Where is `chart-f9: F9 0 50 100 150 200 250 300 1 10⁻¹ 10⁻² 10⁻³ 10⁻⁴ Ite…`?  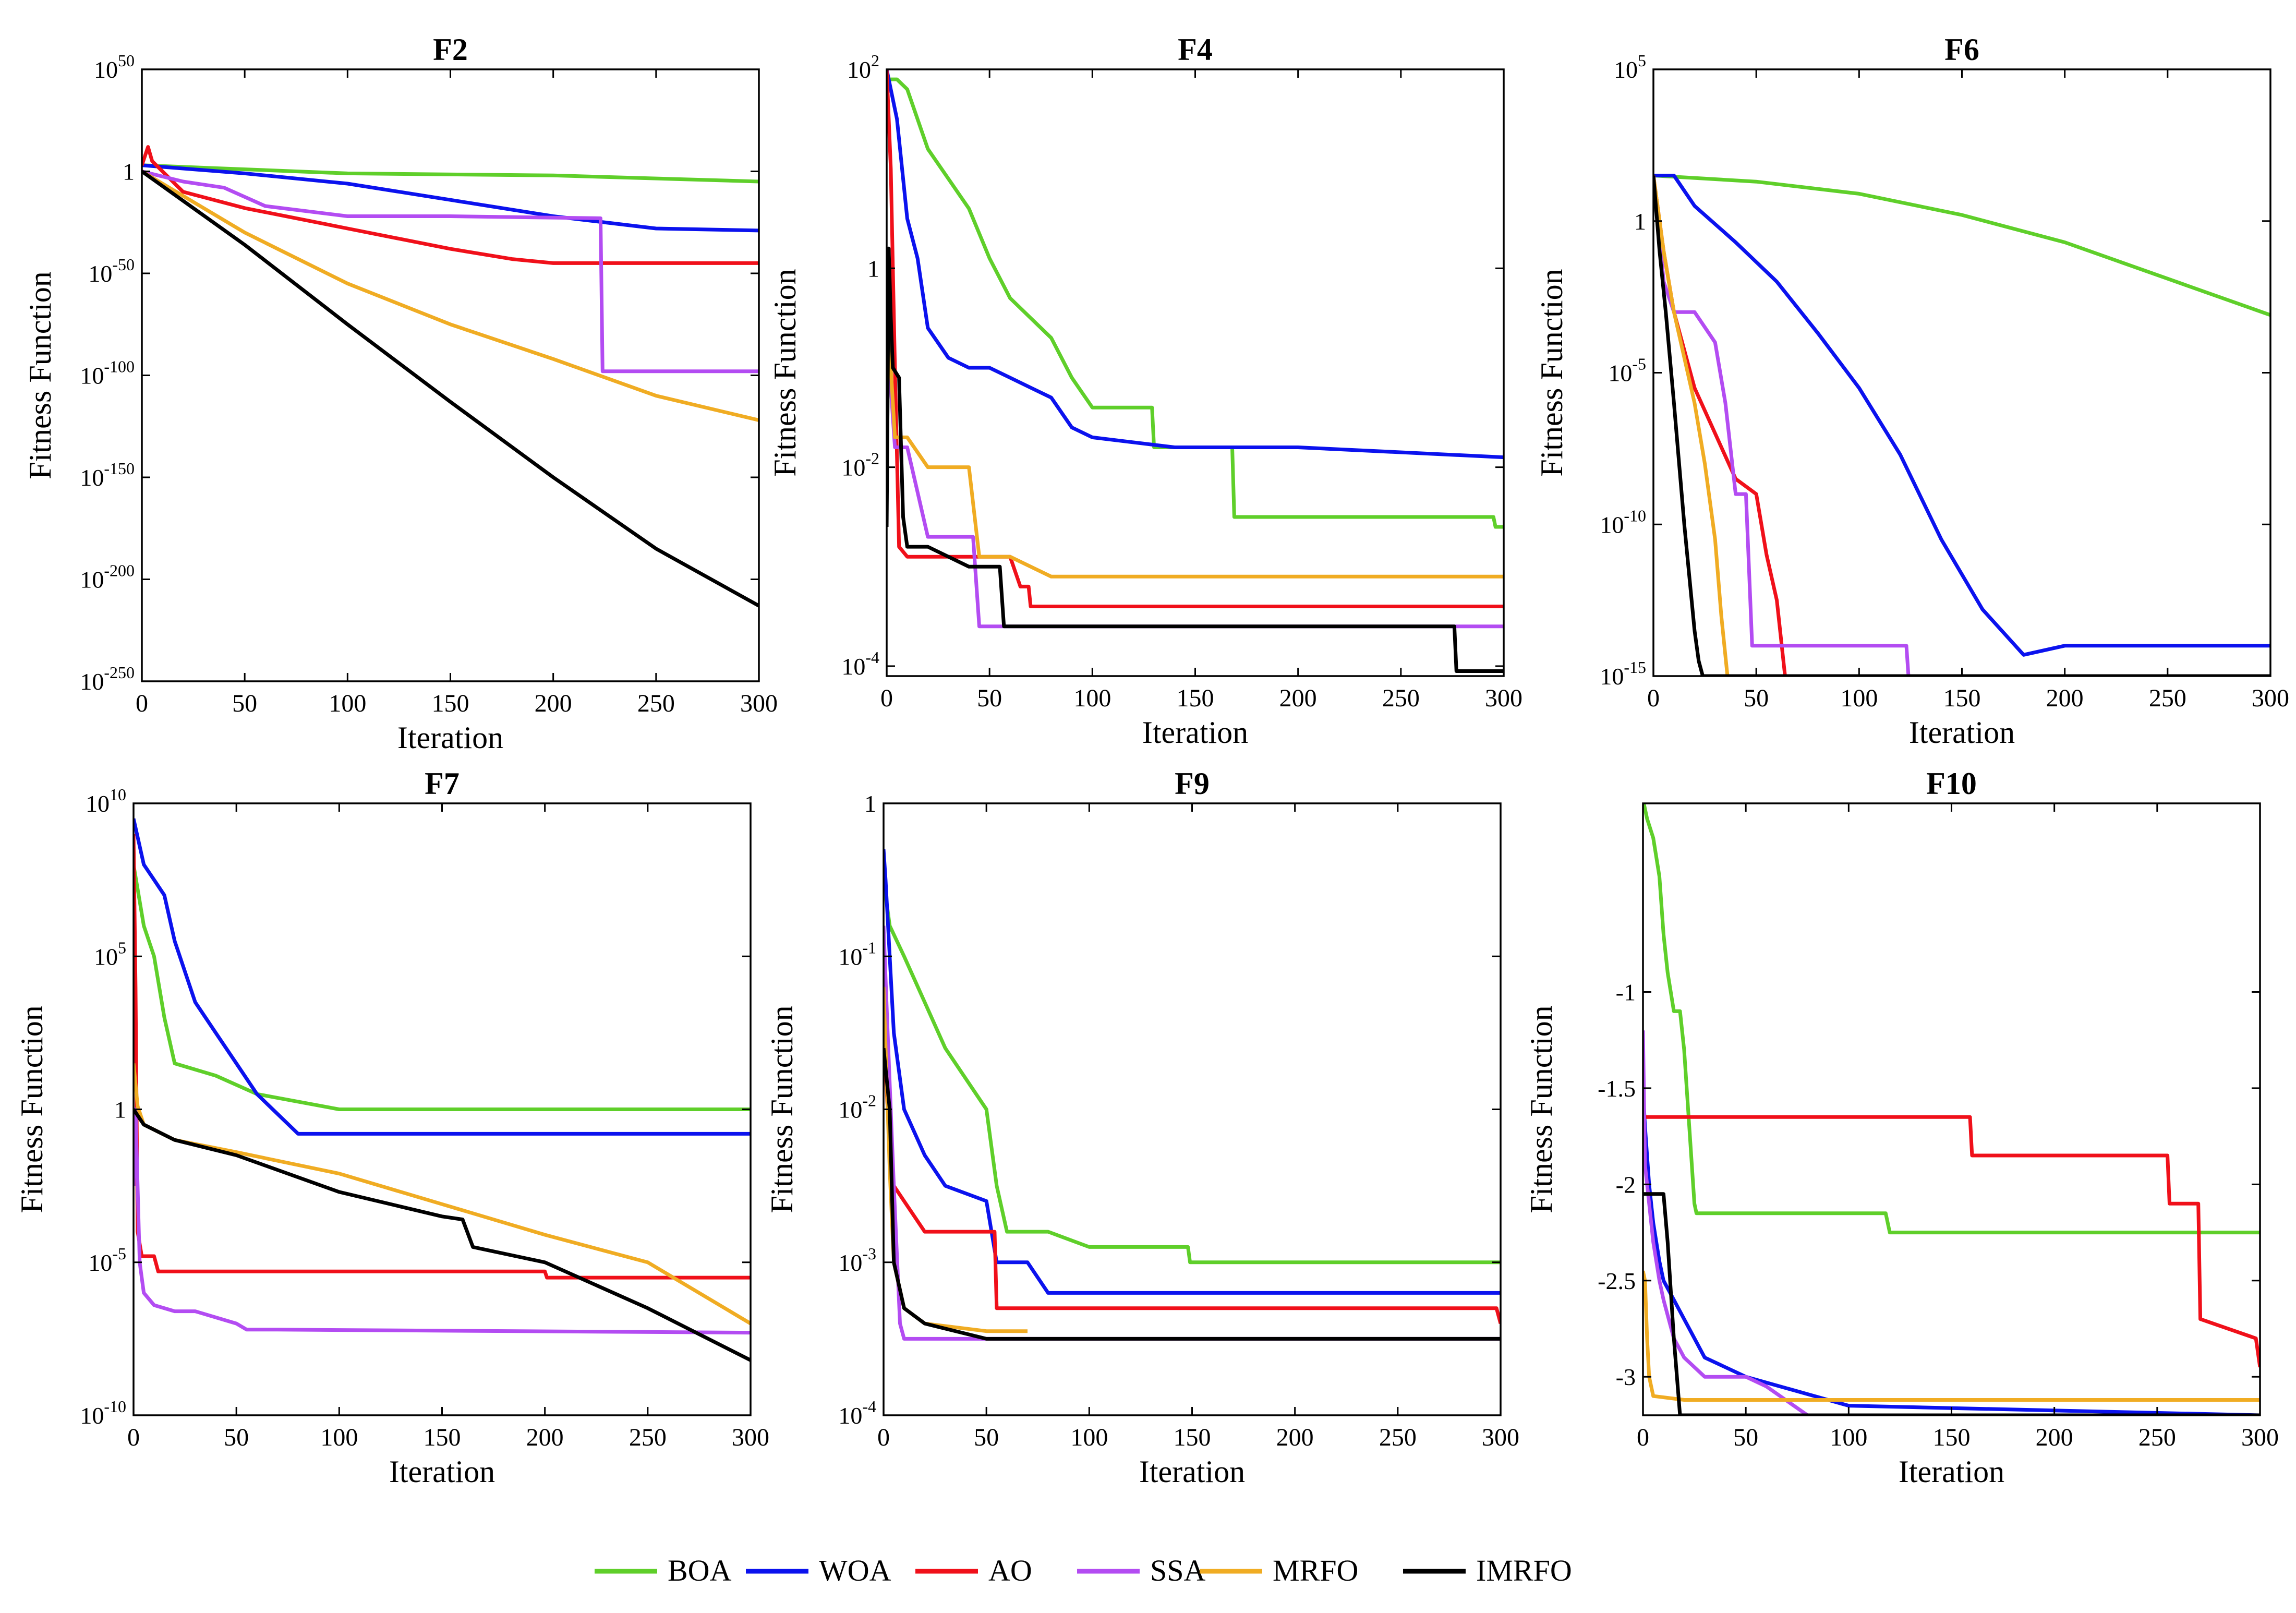
chart-f9: F9 0 50 100 150 200 250 300 1 10⁻¹ 10⁻² 10⁻³ 10⁻⁴ Ite… is located at coordinates (1142, 1127).